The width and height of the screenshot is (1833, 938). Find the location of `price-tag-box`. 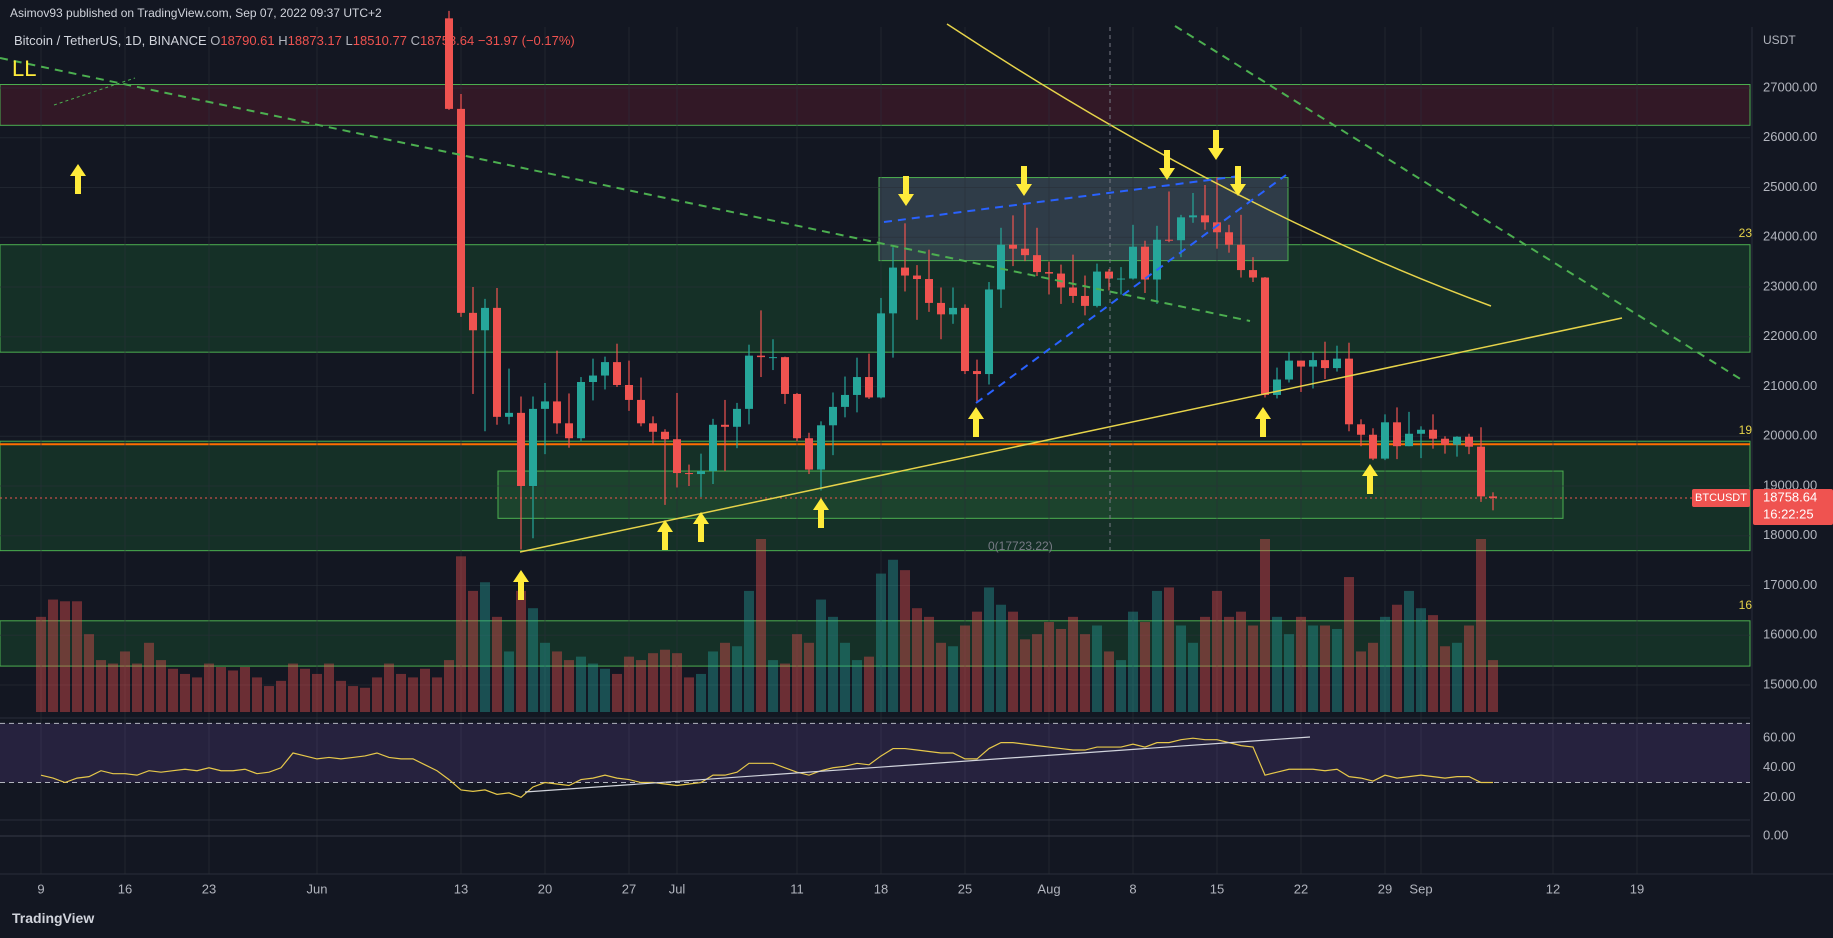

price-tag-box is located at coordinates (1793, 506).